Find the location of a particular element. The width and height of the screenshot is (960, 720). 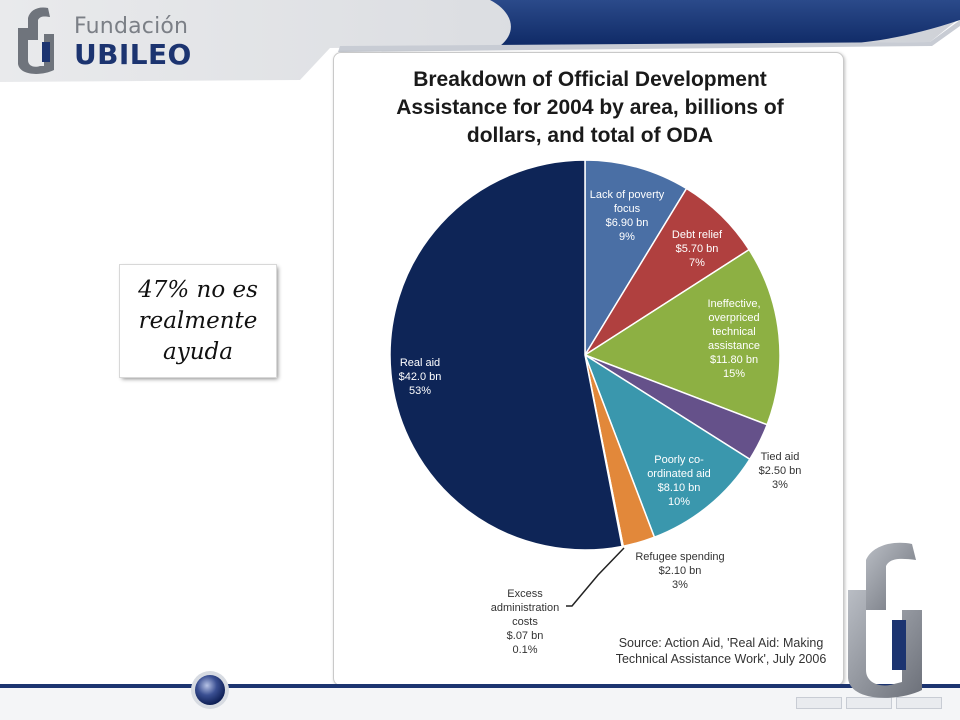

callout-text: 47% no es realmente ayuda is located at coordinates (198, 320).